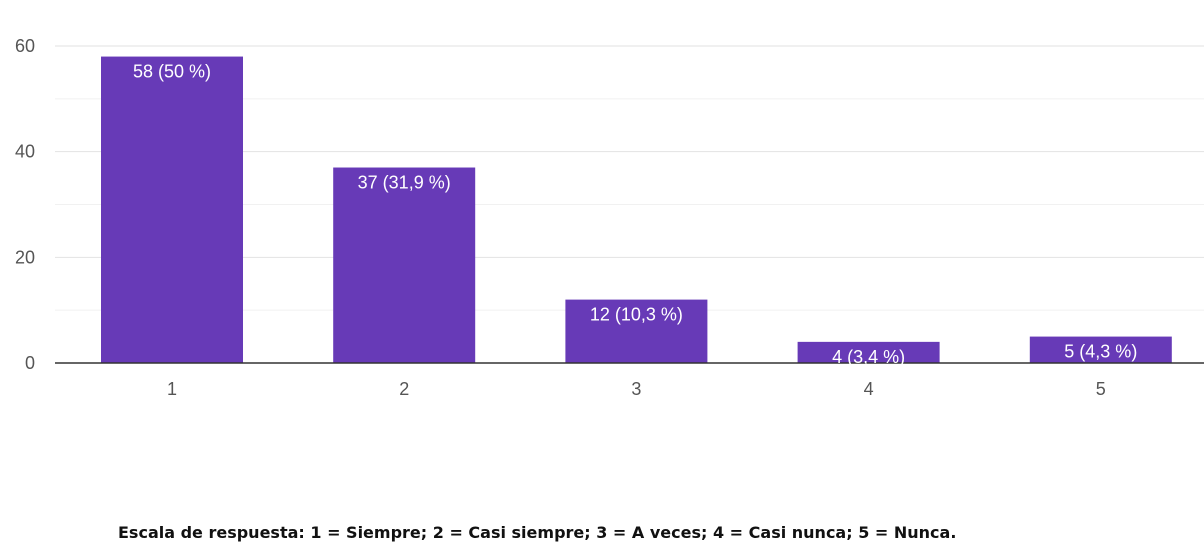 This screenshot has height=546, width=1204. I want to click on y-tick-label: 40, so click(25, 152).